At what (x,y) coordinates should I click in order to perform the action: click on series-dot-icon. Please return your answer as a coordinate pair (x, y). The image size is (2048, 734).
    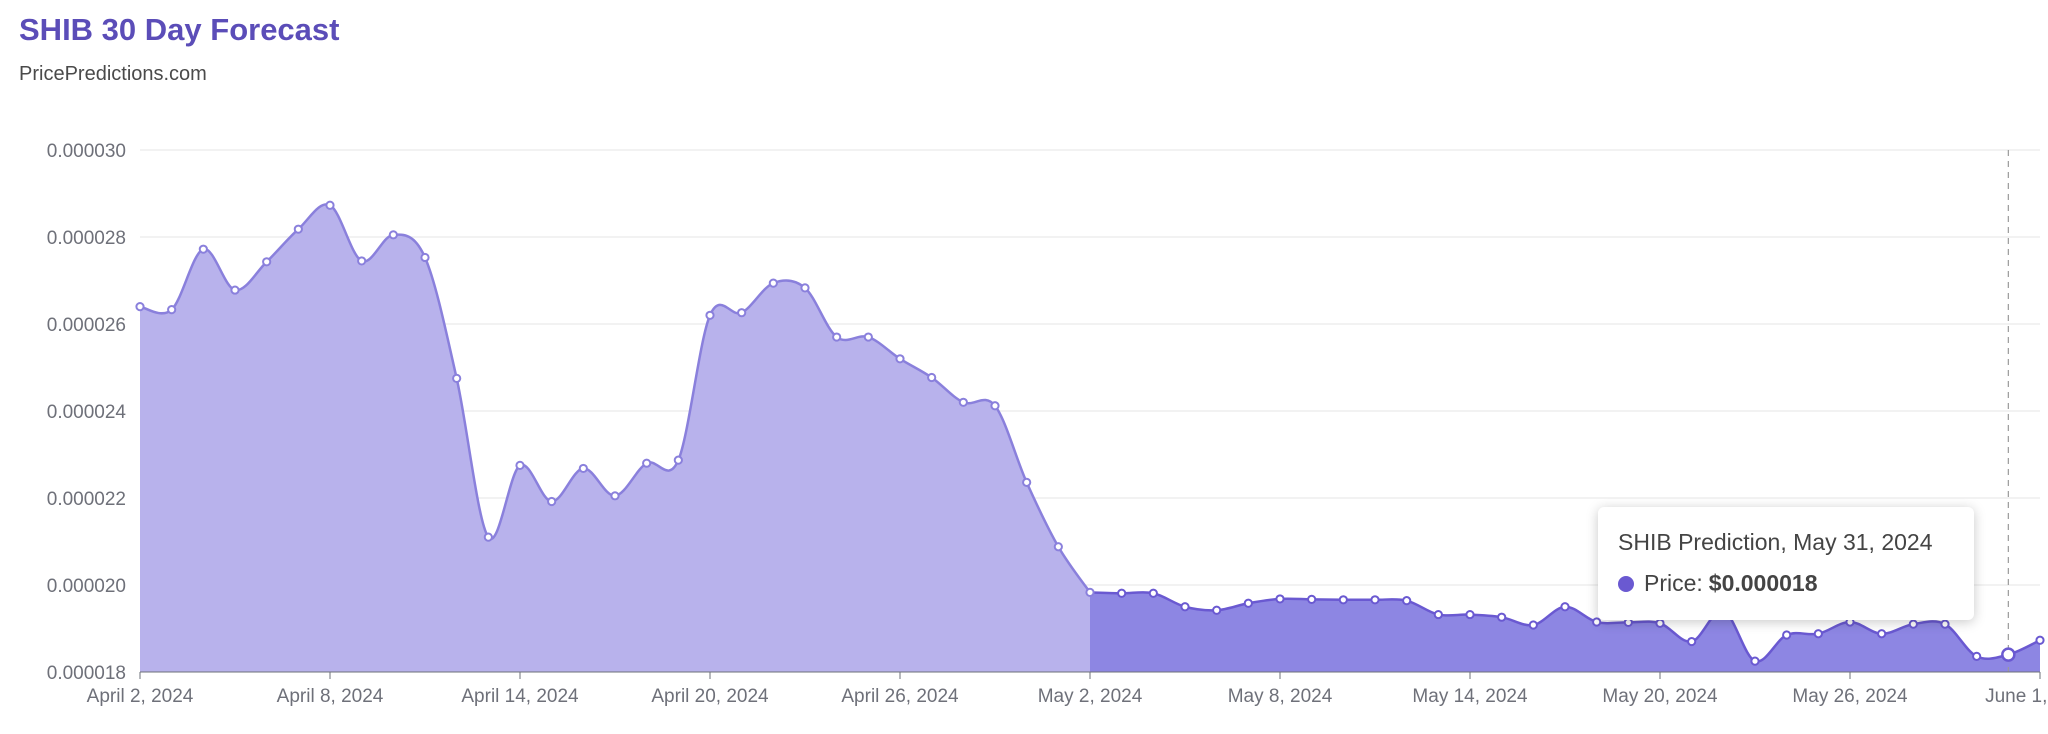
    Looking at the image, I should click on (1626, 583).